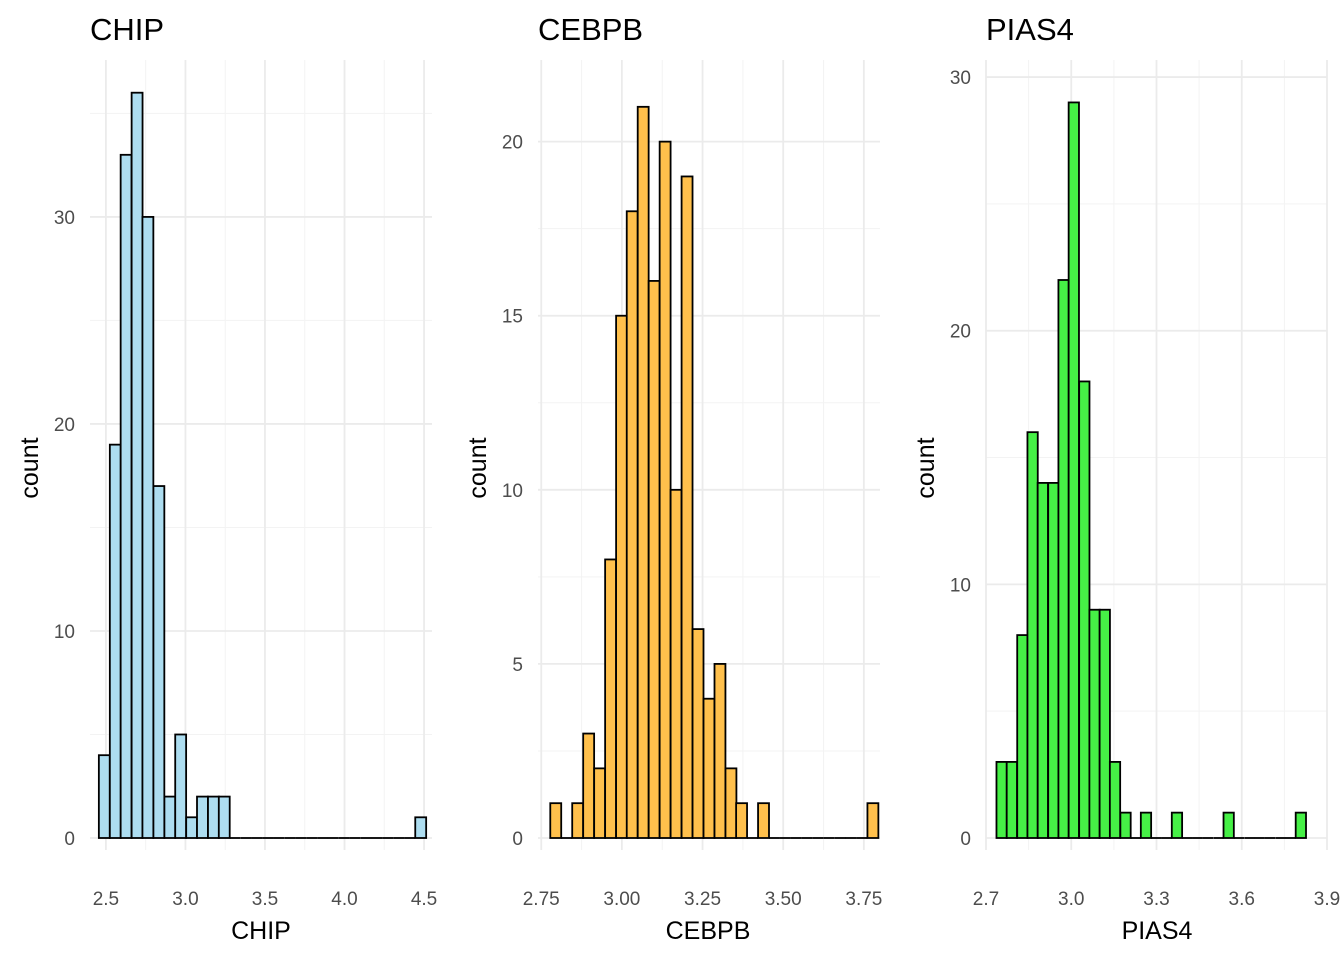 This screenshot has height=965, width=1344. I want to click on x-tick-label: 2.7, so click(986, 899).